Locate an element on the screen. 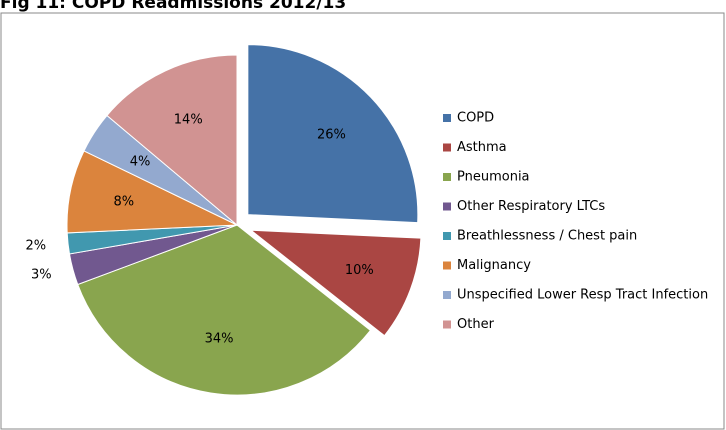 The image size is (726, 430). data-label: 8% is located at coordinates (123, 201).